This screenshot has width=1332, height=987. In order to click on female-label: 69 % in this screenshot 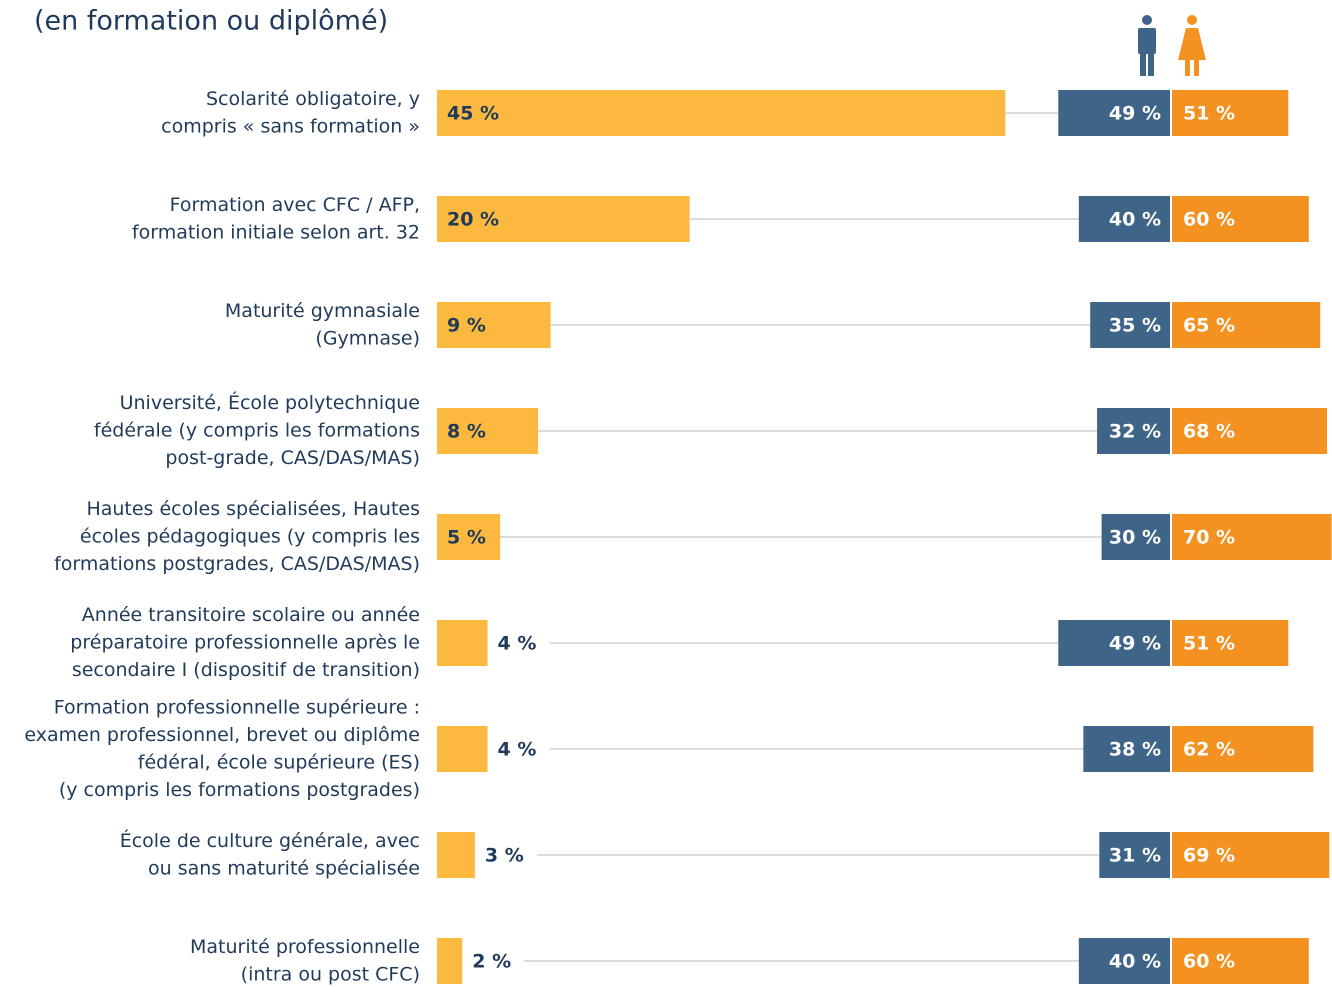, I will do `click(1209, 856)`.